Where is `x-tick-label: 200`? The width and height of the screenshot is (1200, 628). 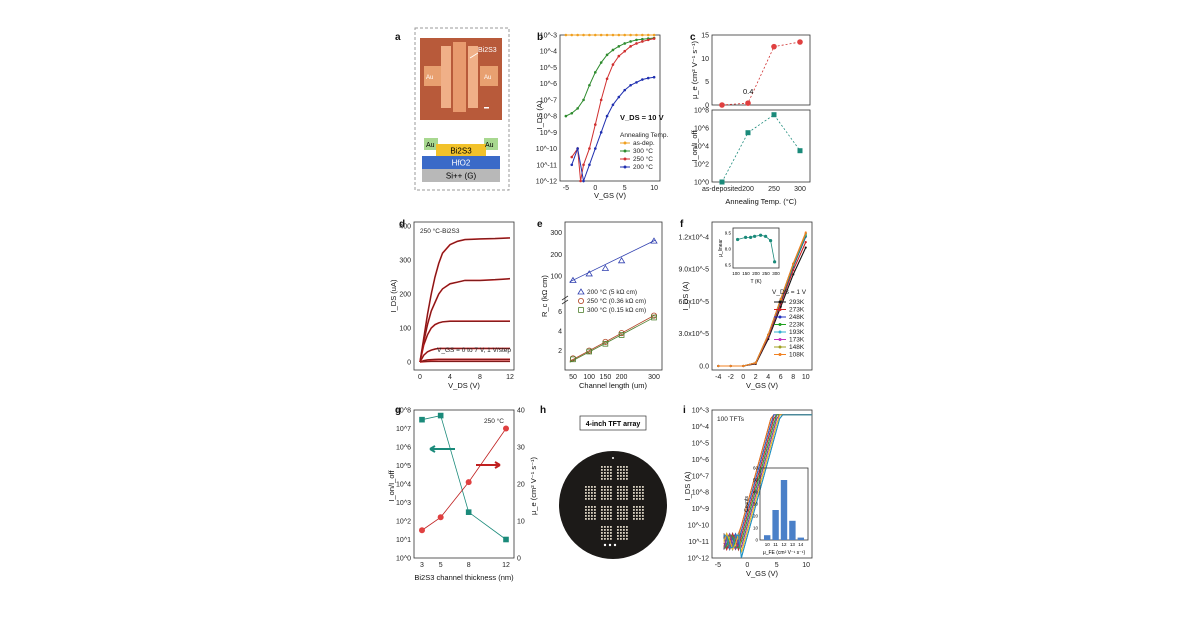 x-tick-label: 200 is located at coordinates (748, 189).